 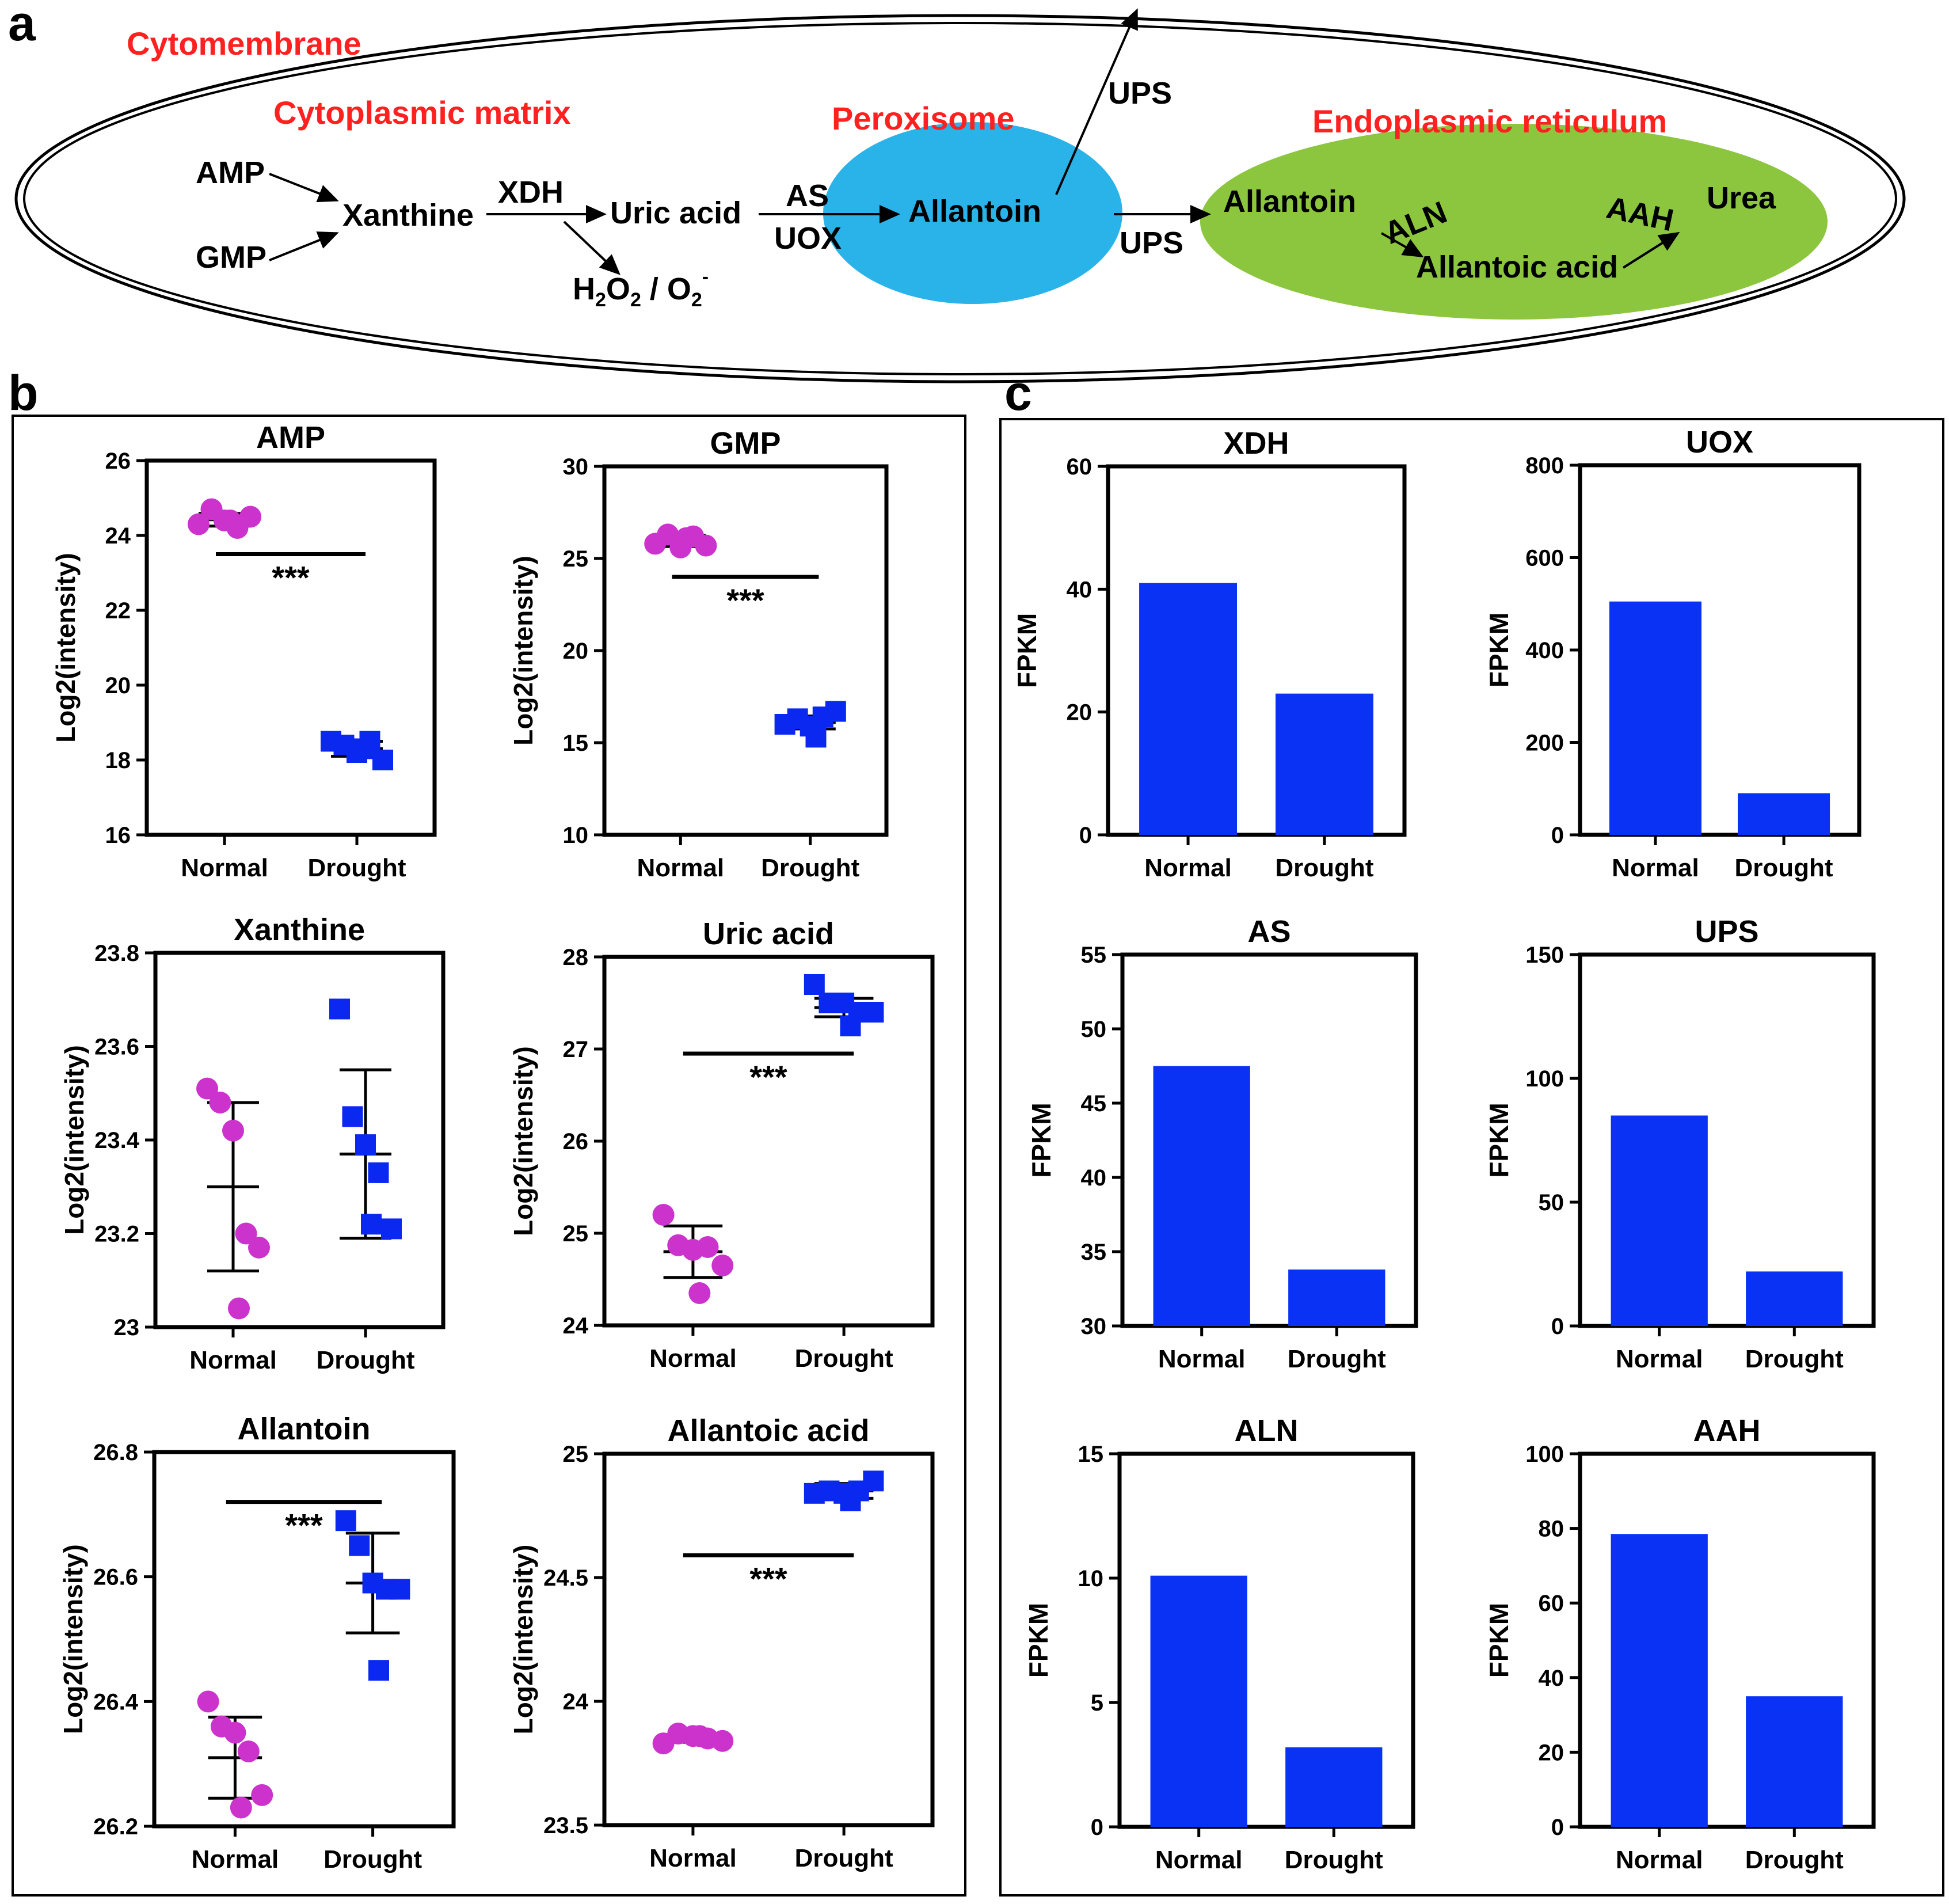 What do you see at coordinates (1544, 1454) in the screenshot?
I see `y-tick-label: 100` at bounding box center [1544, 1454].